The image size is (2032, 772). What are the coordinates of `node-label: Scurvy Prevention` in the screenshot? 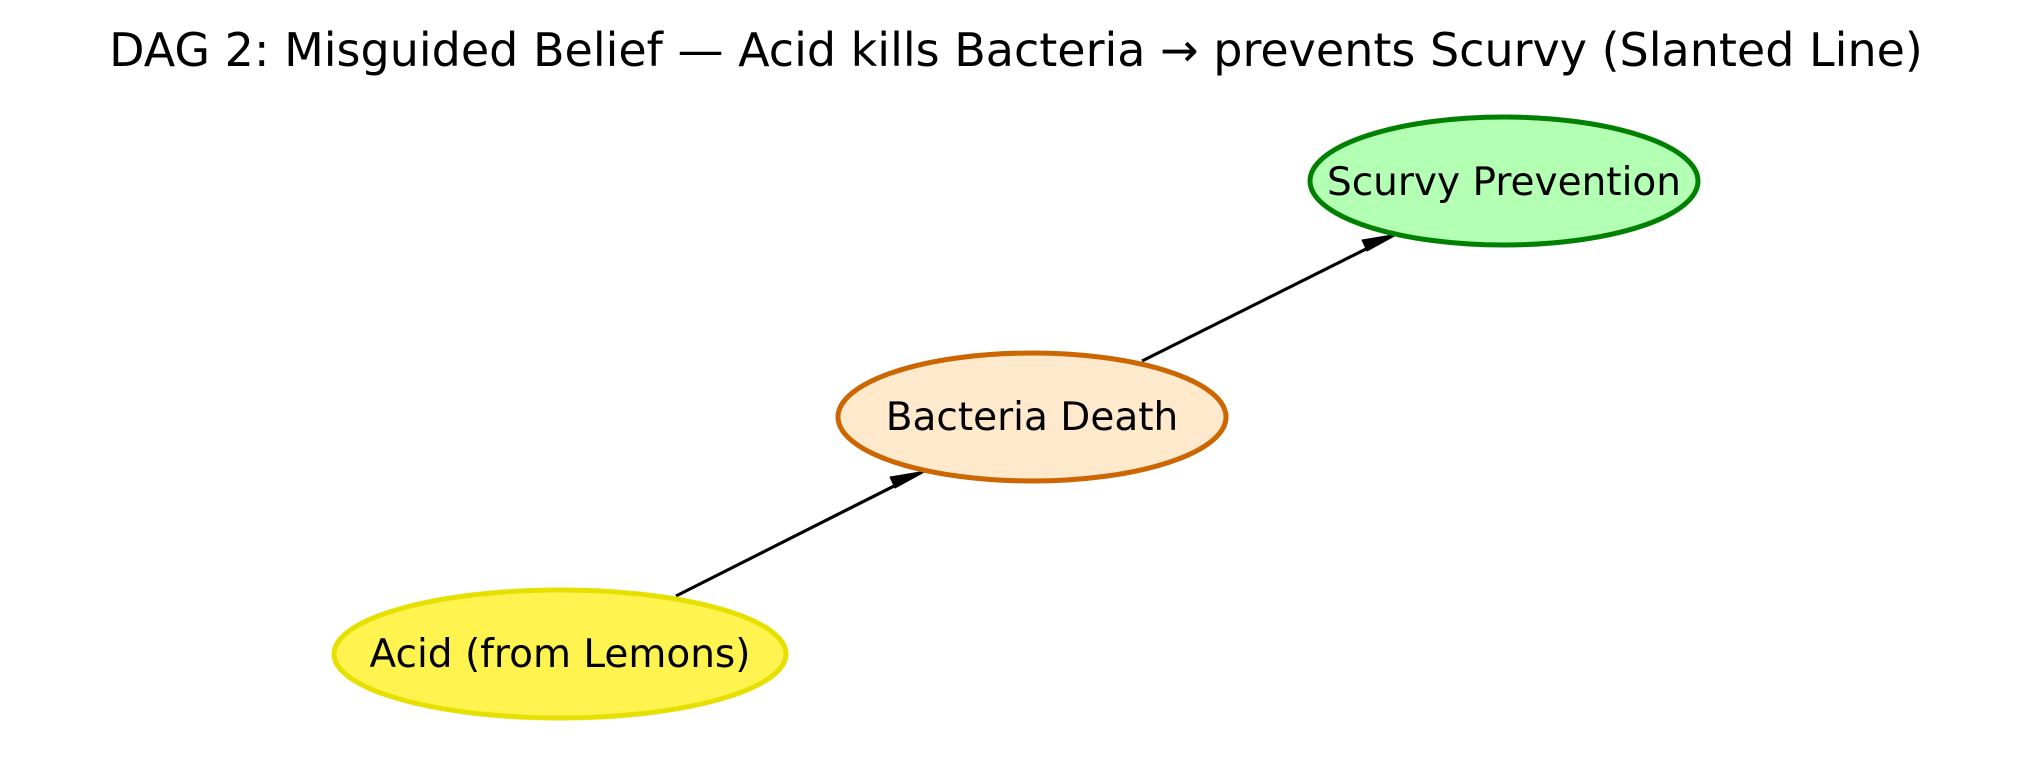 It's located at (1504, 182).